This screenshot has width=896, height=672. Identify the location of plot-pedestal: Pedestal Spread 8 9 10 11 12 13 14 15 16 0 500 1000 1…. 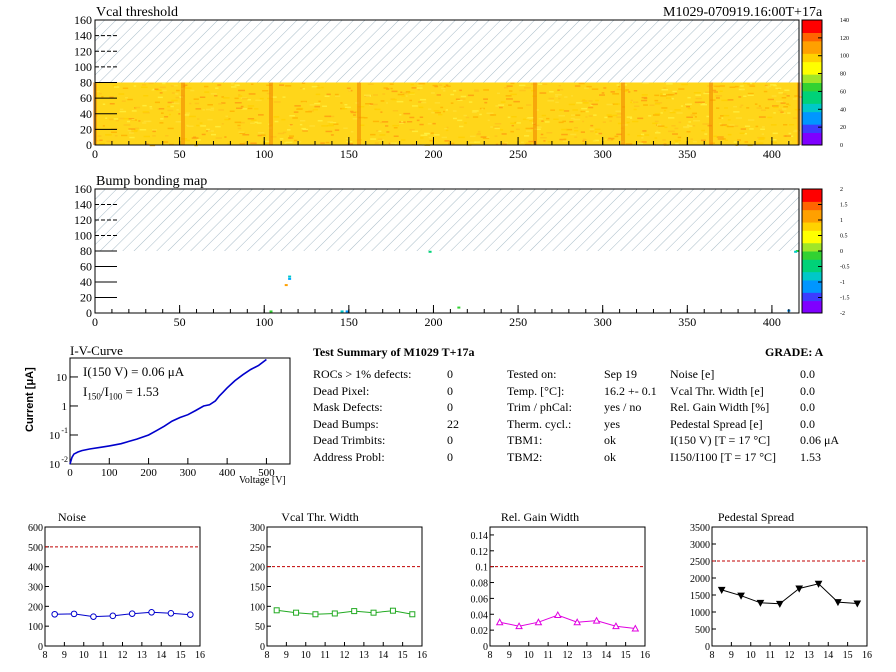
(781, 585).